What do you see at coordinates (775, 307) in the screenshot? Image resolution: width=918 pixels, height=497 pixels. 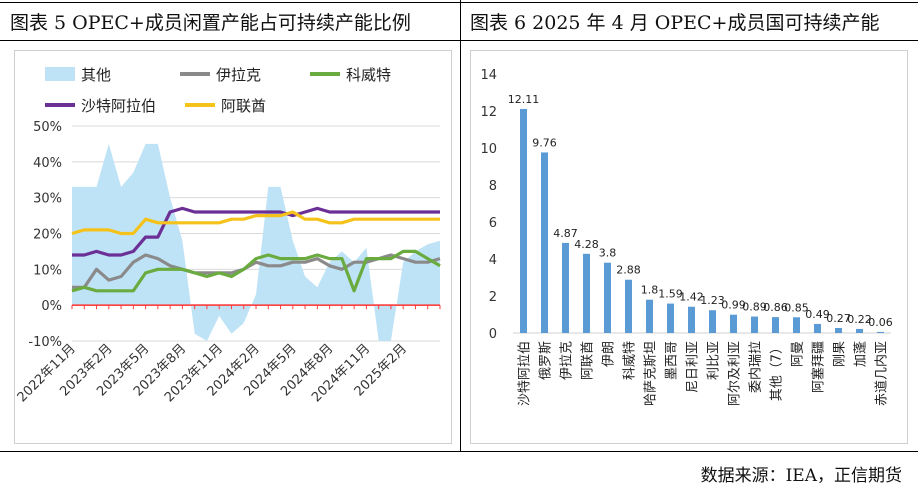 I see `bar-data-label: 0.86` at bounding box center [775, 307].